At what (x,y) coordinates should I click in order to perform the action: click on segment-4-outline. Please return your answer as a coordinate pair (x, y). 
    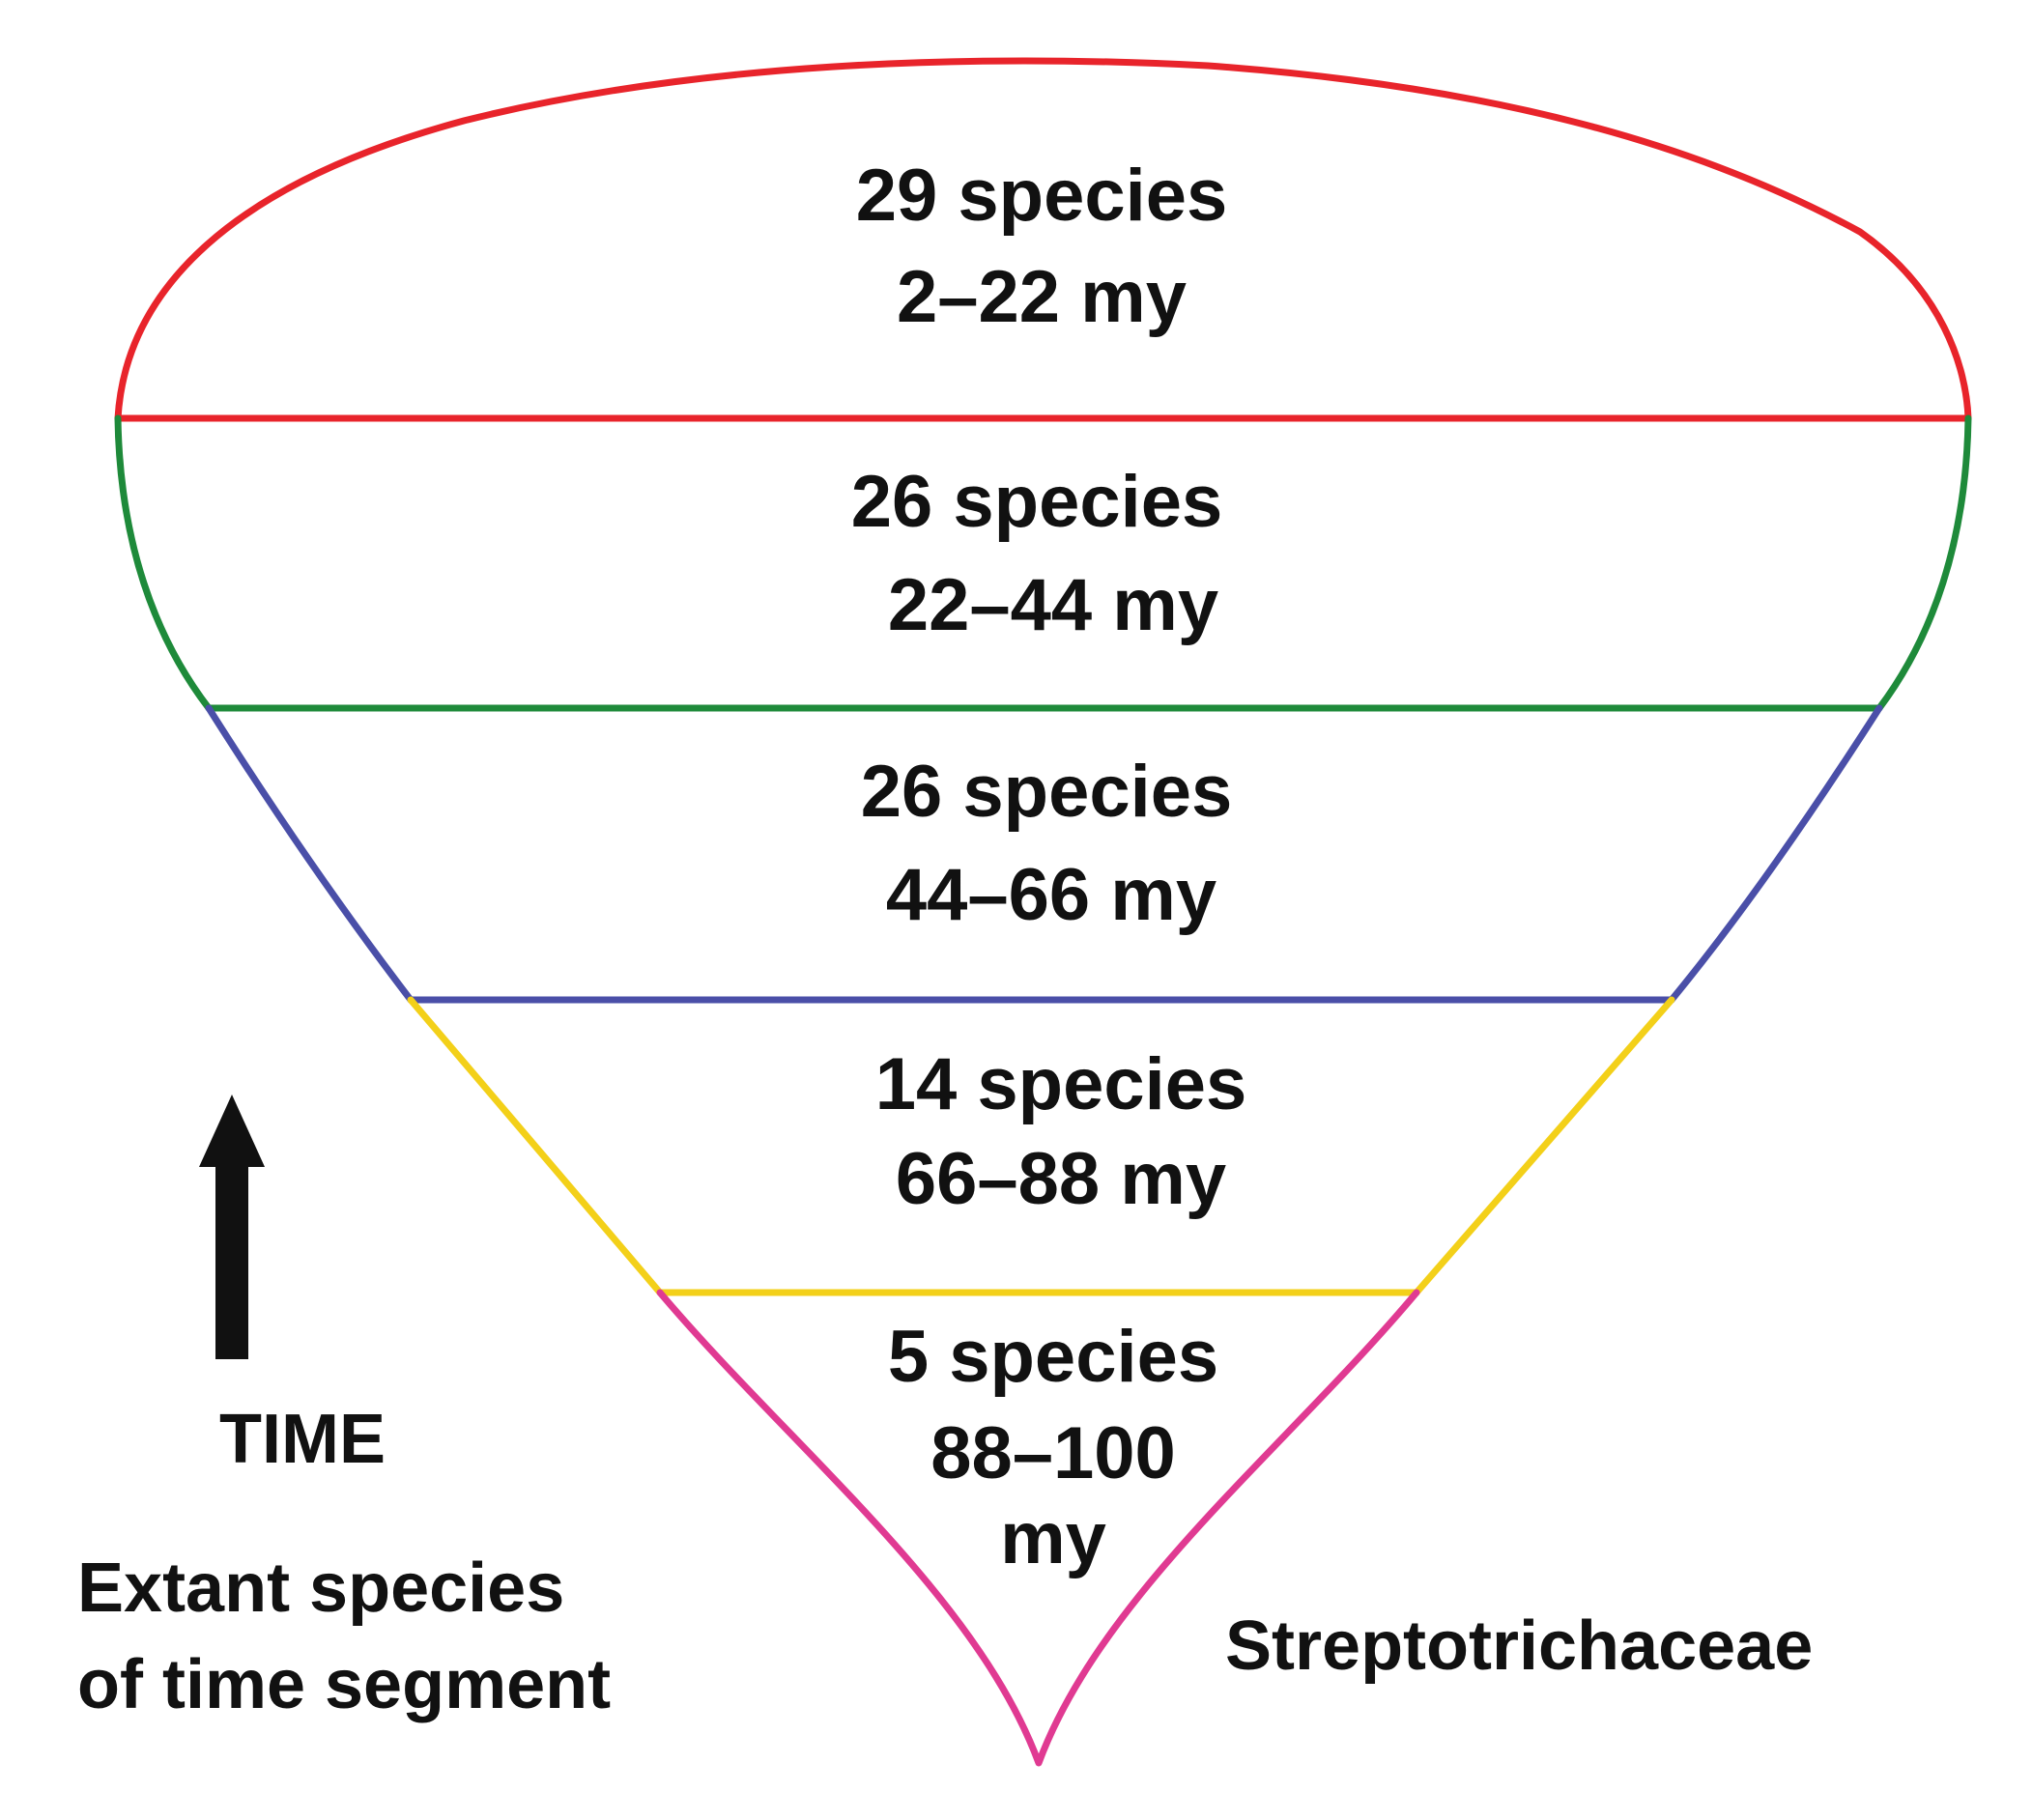
    Looking at the image, I should click on (1041, 1146).